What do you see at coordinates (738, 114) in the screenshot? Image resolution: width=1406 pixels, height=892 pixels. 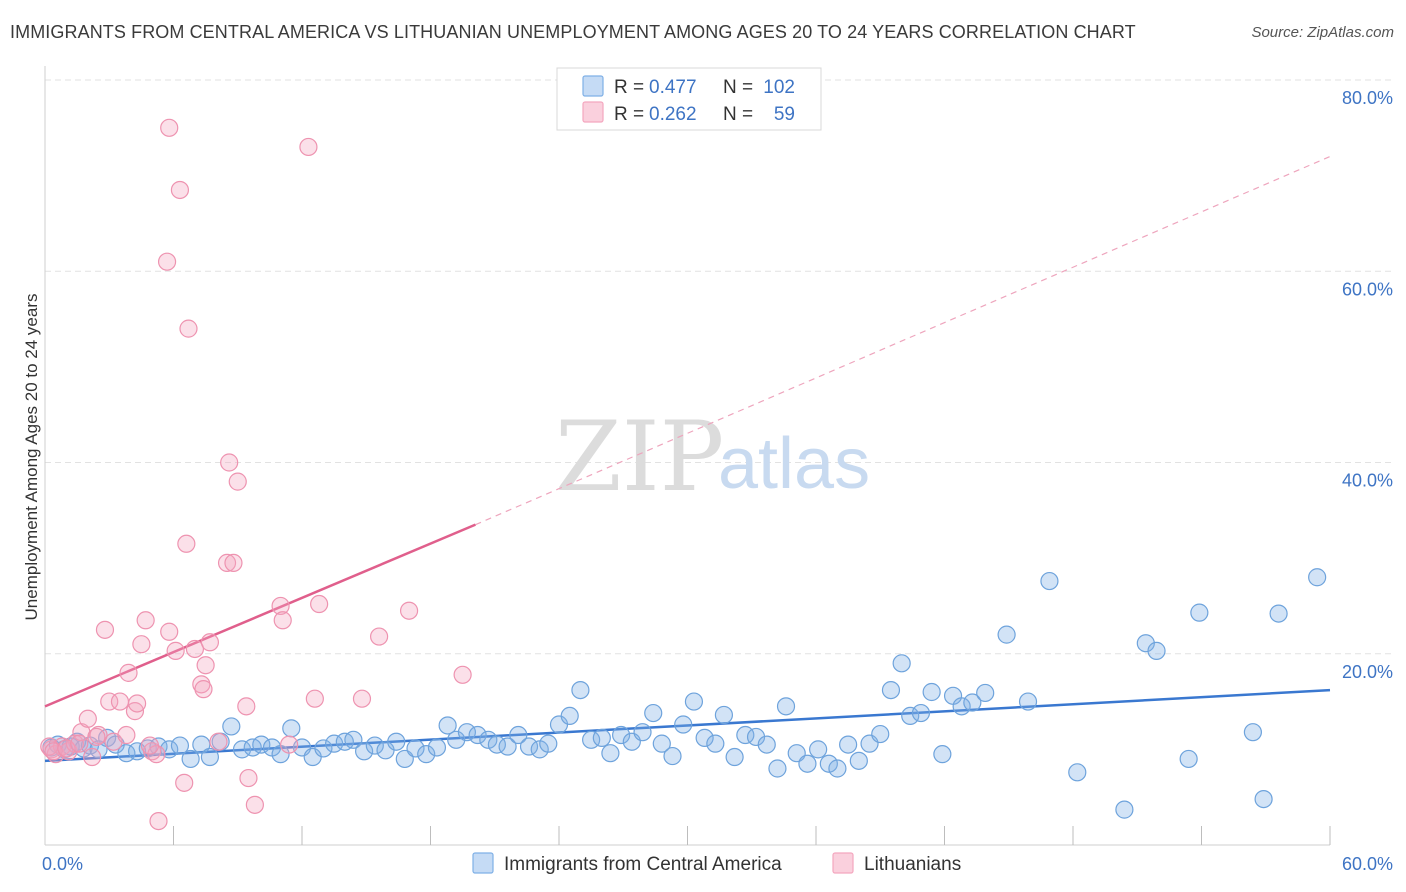 I see `legend-n-label-1: N =` at bounding box center [738, 114].